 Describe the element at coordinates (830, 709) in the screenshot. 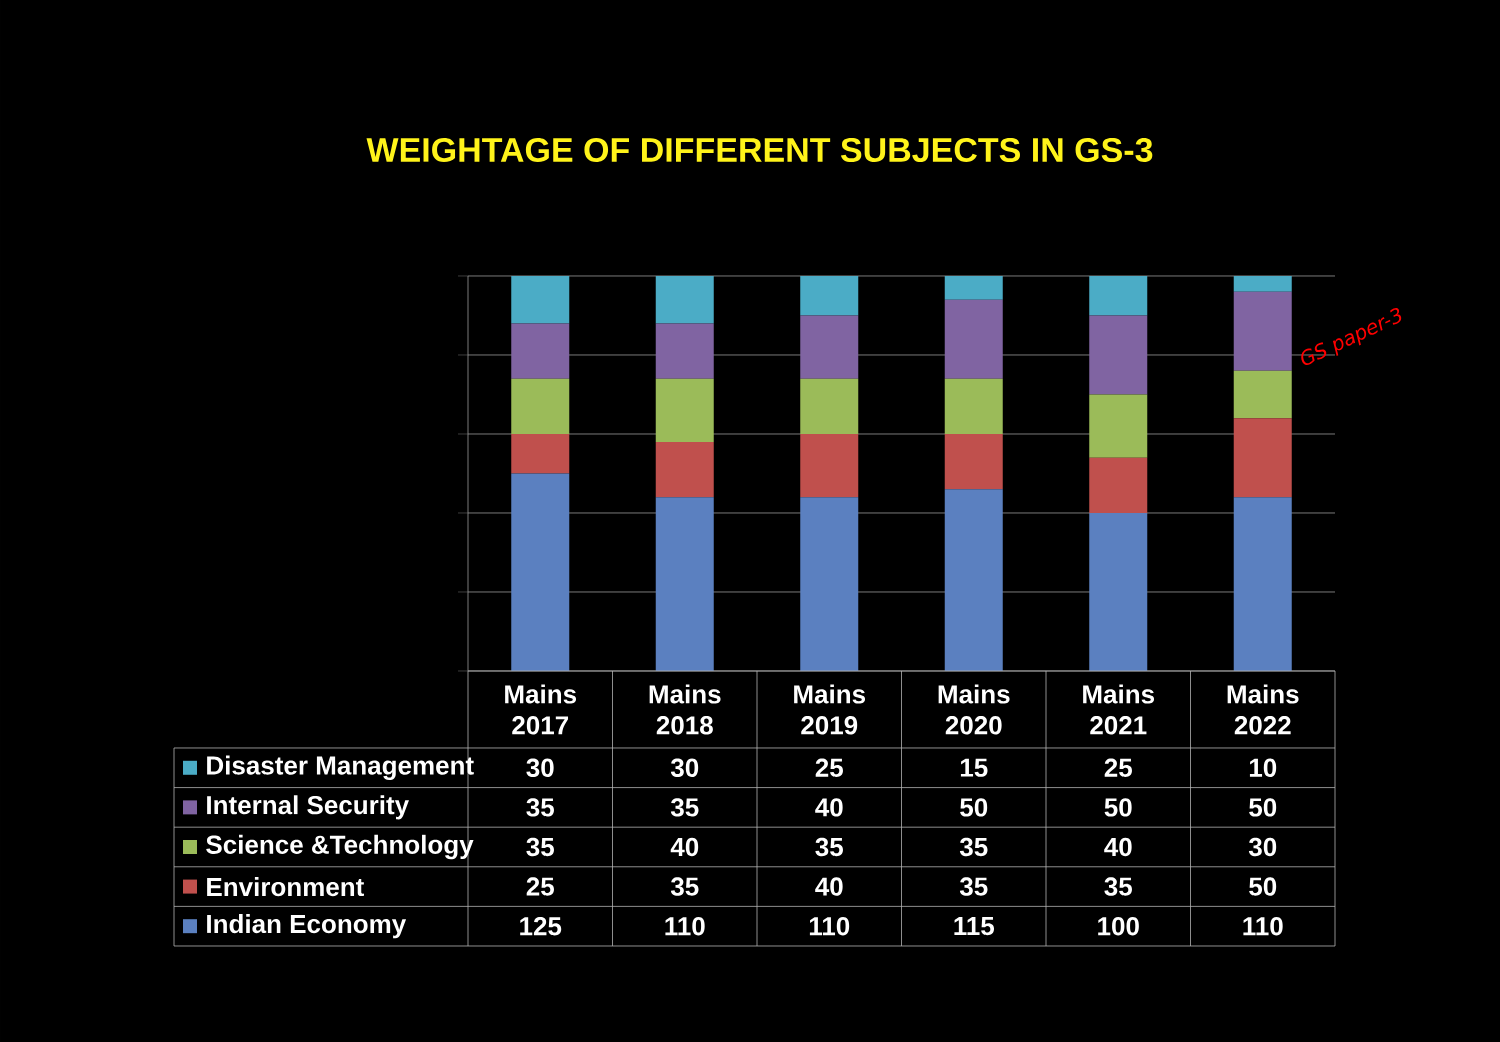

I see `x-tick-label: Mains 2019` at that location.